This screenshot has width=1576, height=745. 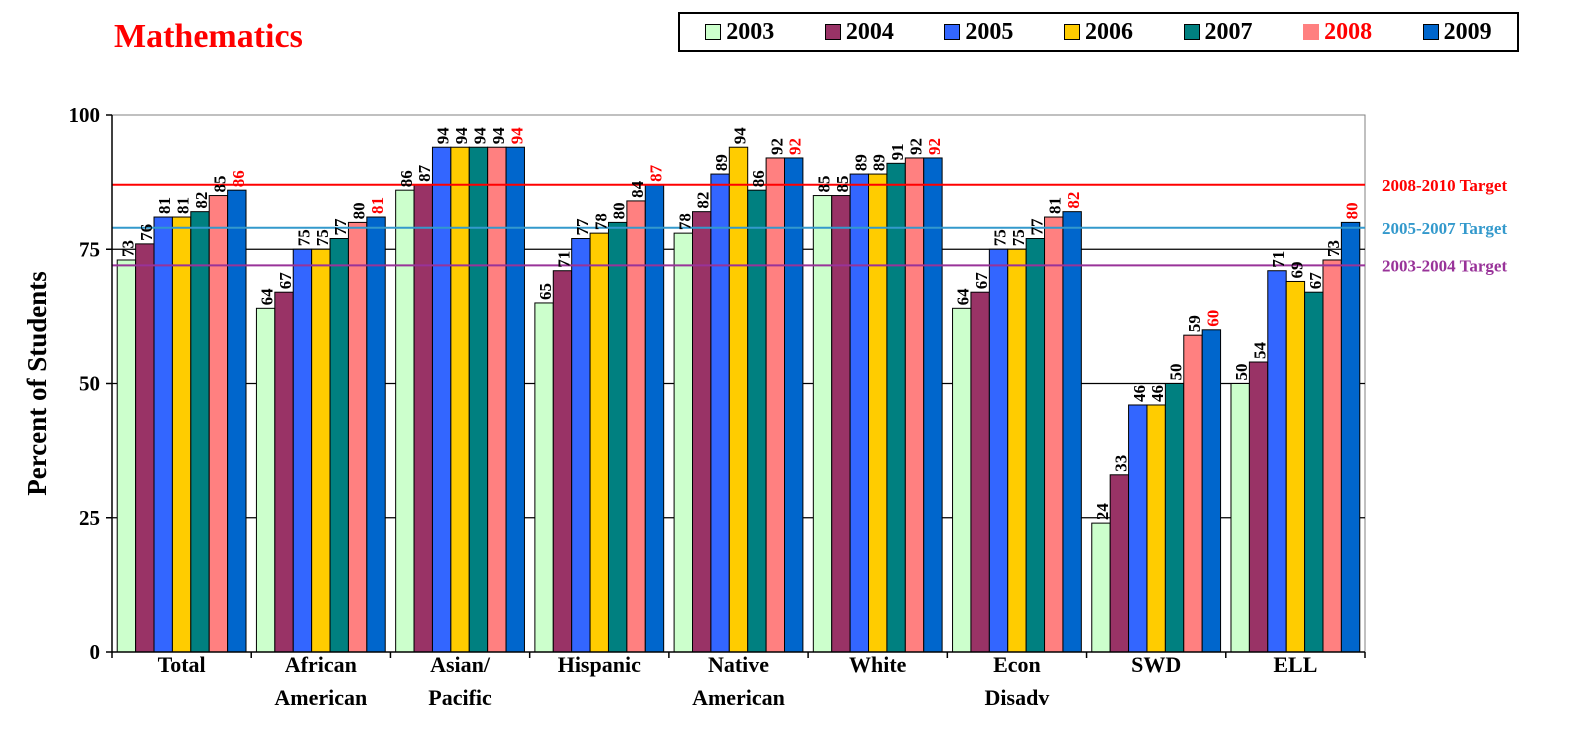 What do you see at coordinates (1296, 269) in the screenshot?
I see `bar-value-label: 69` at bounding box center [1296, 269].